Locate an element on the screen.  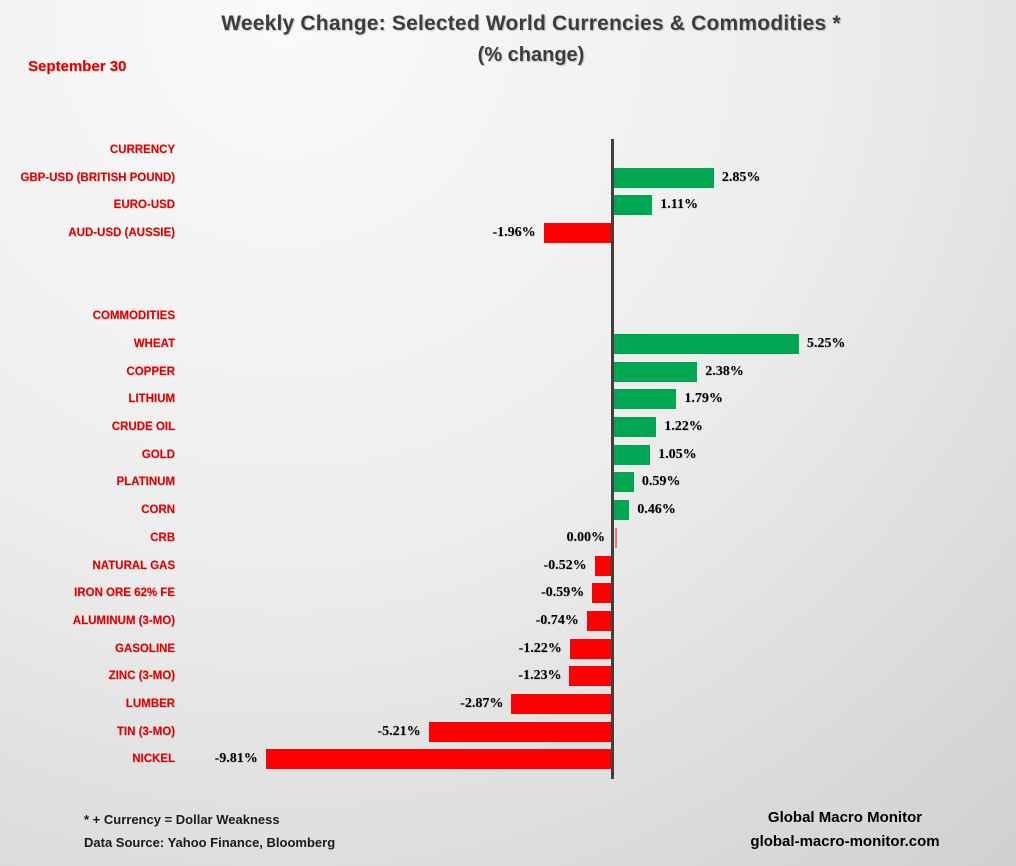
bar-aluminum-3-mo is located at coordinates (599, 620).